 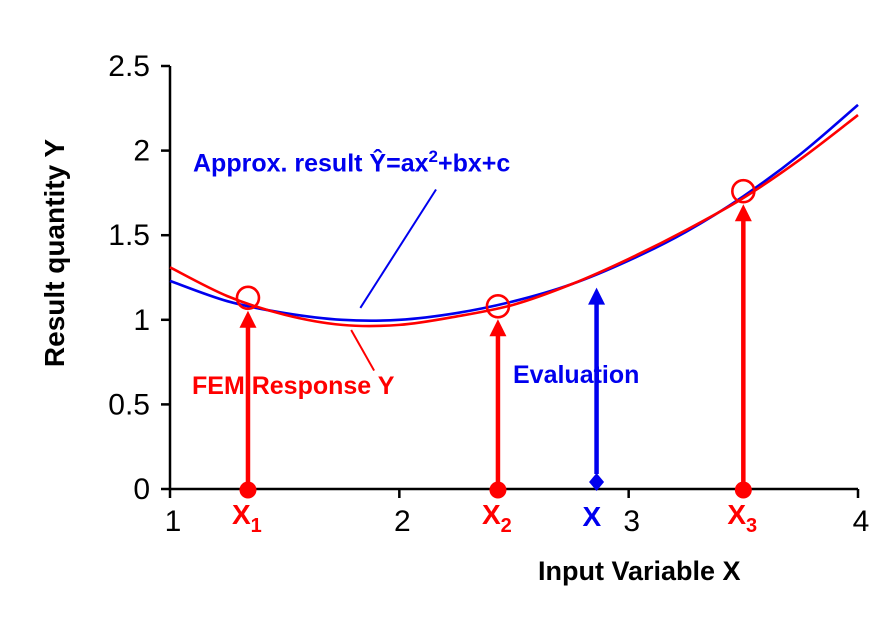 What do you see at coordinates (597, 482) in the screenshot?
I see `evaluation-diamond` at bounding box center [597, 482].